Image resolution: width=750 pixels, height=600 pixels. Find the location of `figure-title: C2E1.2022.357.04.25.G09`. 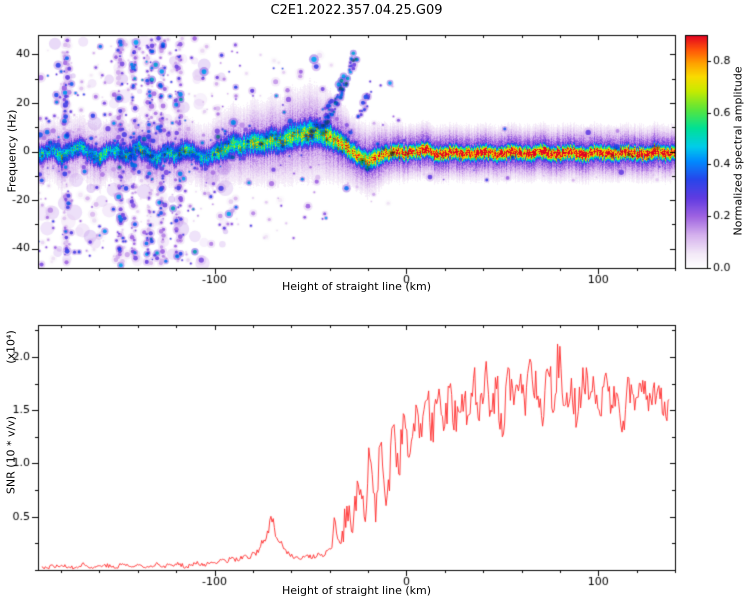

figure-title: C2E1.2022.357.04.25.G09 is located at coordinates (356, 10).